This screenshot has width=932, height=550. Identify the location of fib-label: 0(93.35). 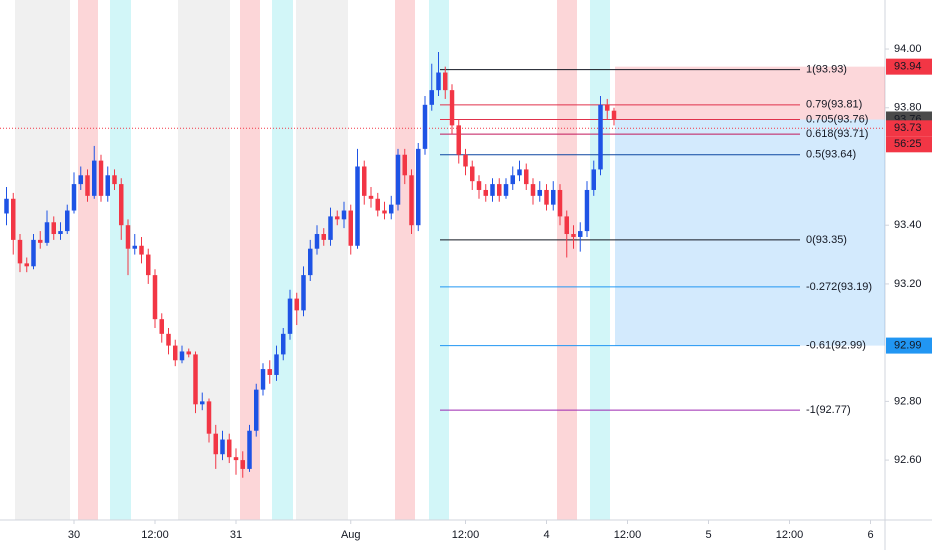
(826, 240).